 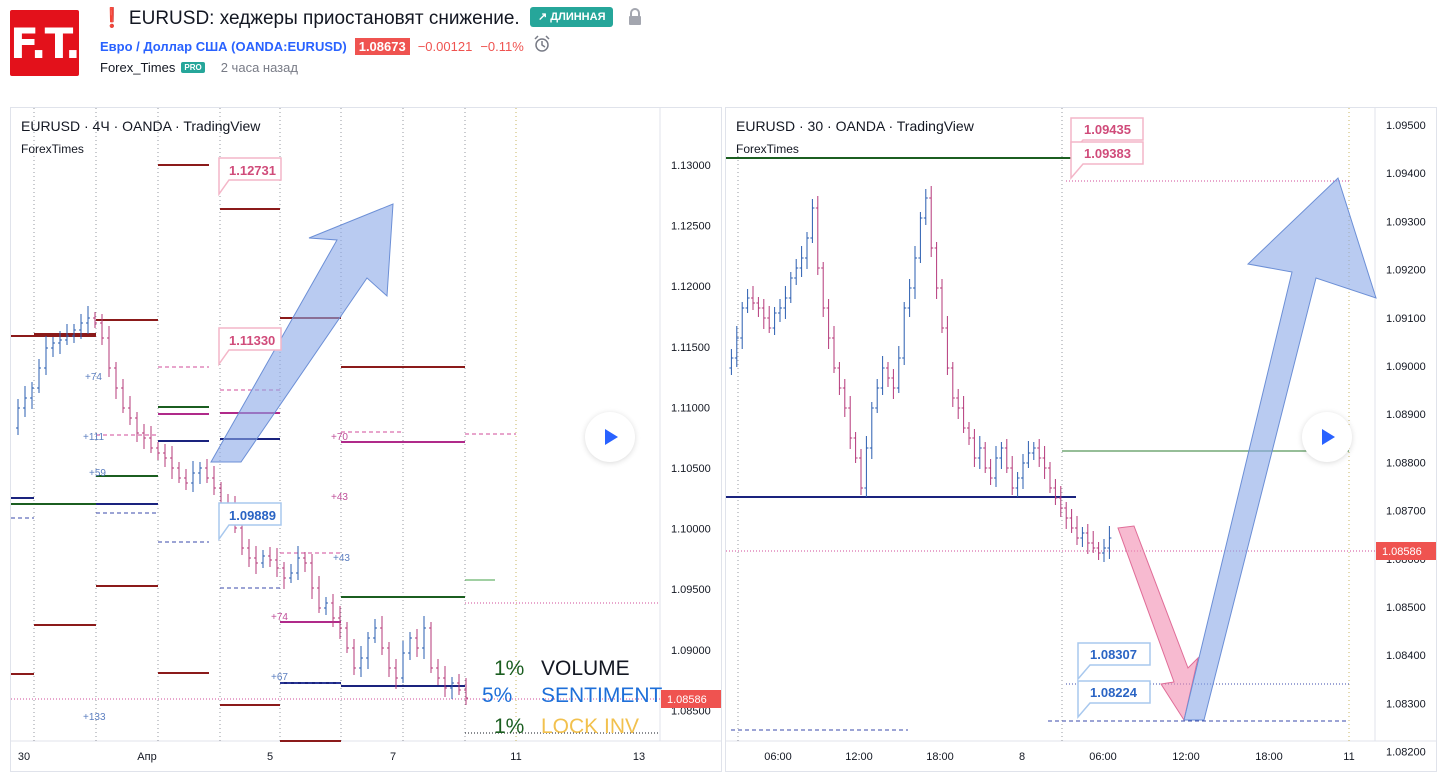 What do you see at coordinates (279, 677) in the screenshot?
I see `small-label: +67` at bounding box center [279, 677].